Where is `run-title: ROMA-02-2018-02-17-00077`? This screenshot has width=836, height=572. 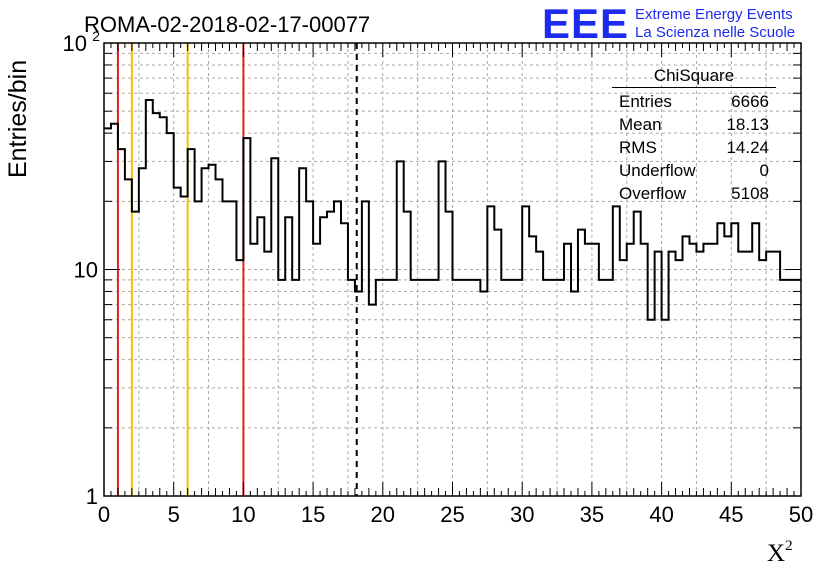 run-title: ROMA-02-2018-02-17-00077 is located at coordinates (227, 24).